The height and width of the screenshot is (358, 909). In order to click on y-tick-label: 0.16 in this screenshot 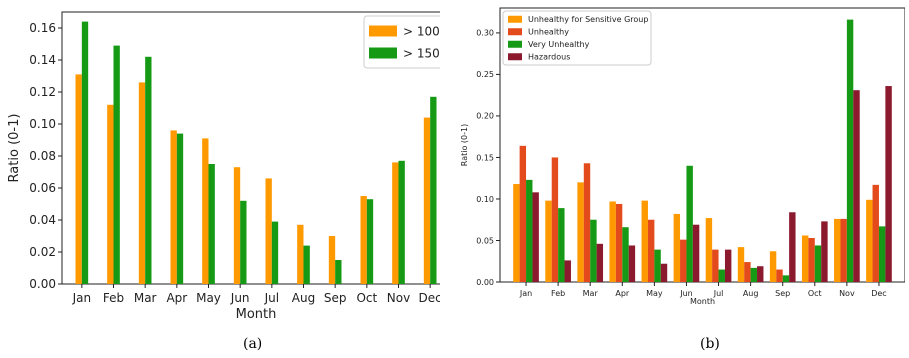, I will do `click(42, 28)`.